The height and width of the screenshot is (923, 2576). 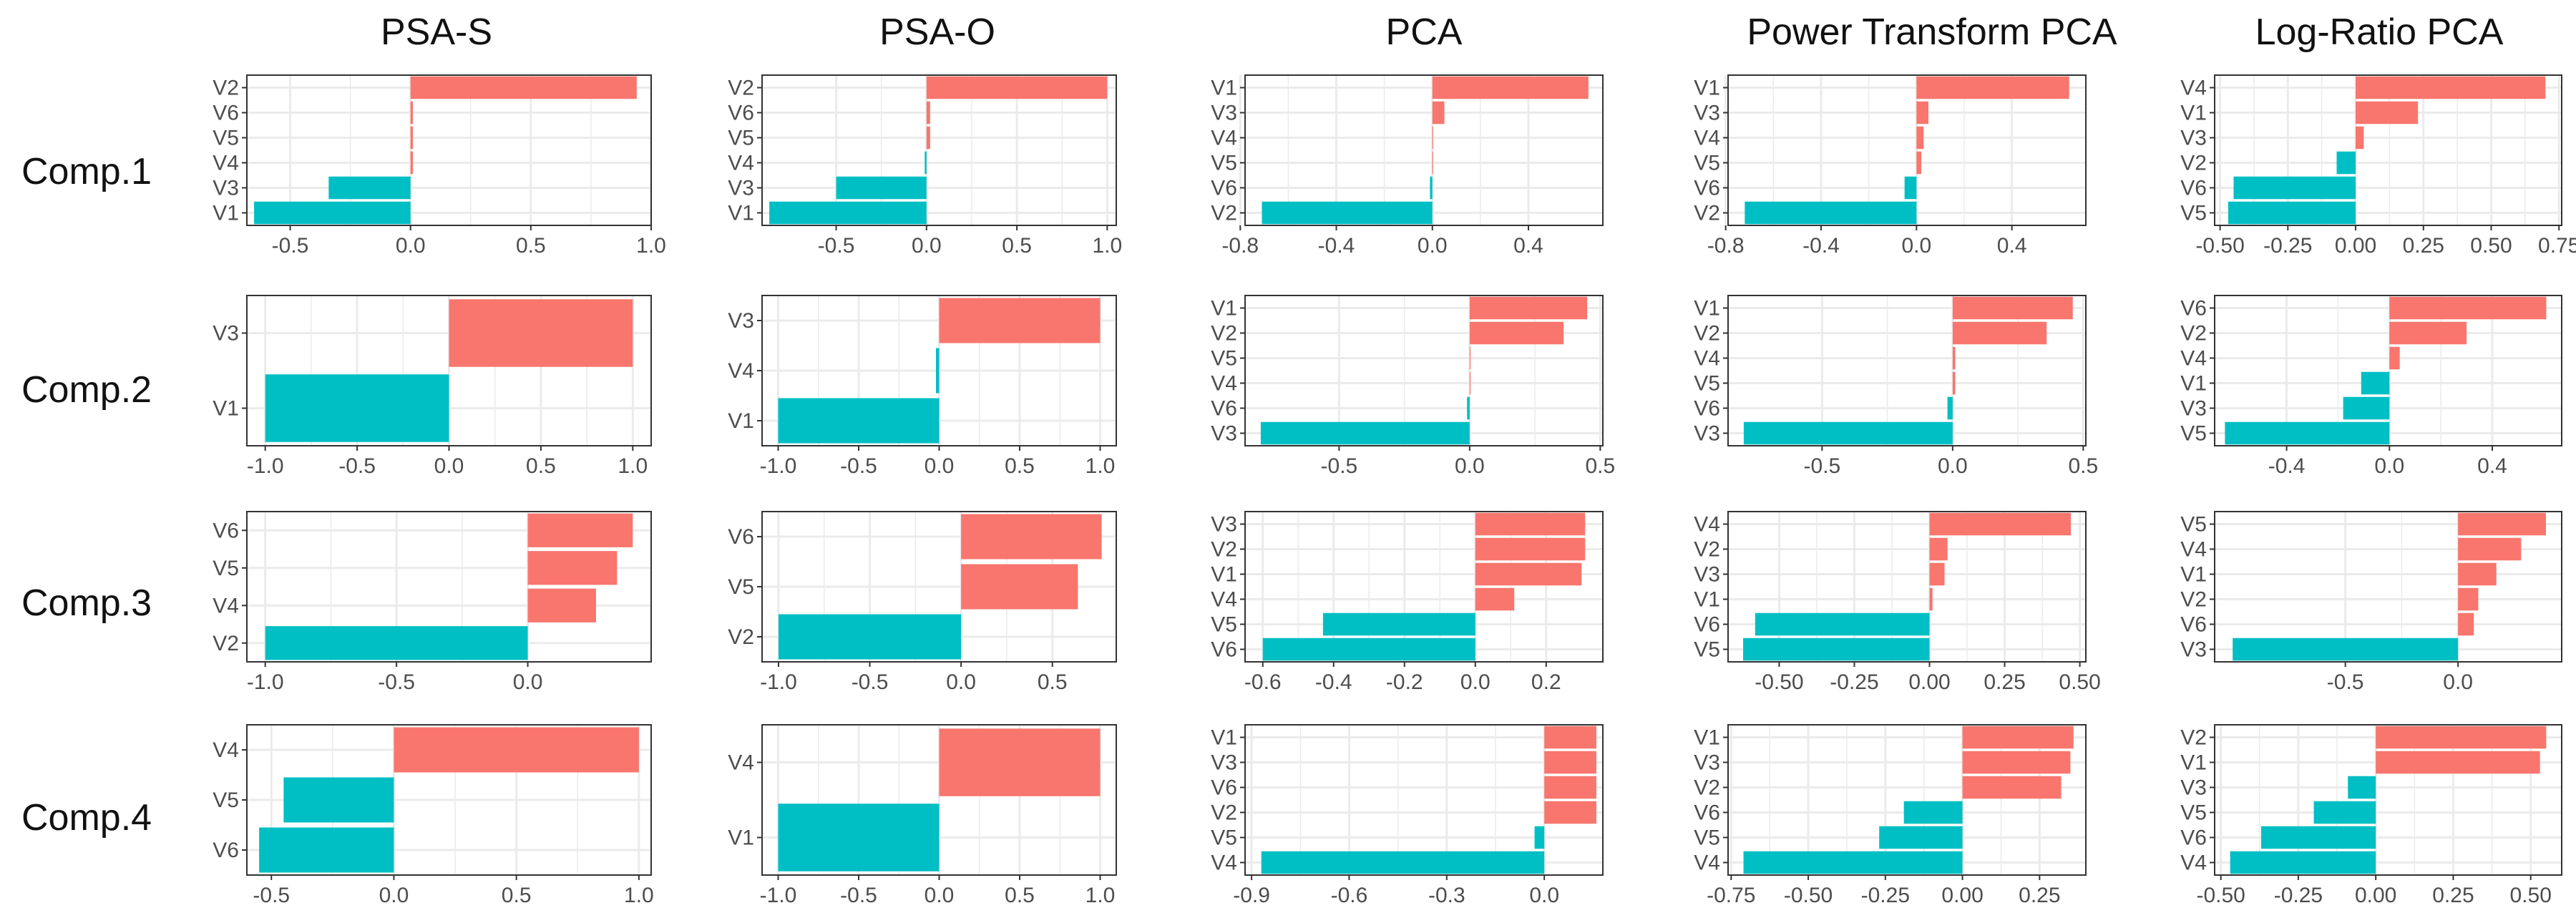 I want to click on y-tick-label-r4c5: V6, so click(x=2193, y=838).